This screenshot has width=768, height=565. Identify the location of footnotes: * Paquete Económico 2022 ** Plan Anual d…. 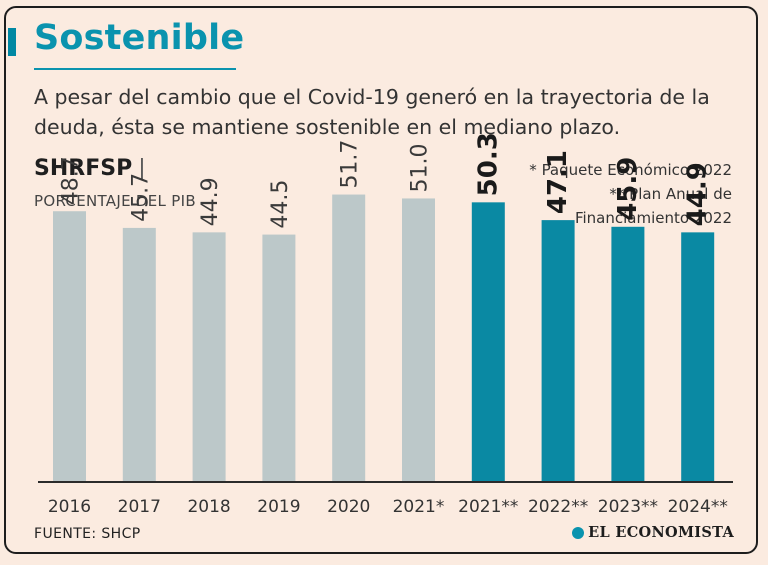
(630, 194).